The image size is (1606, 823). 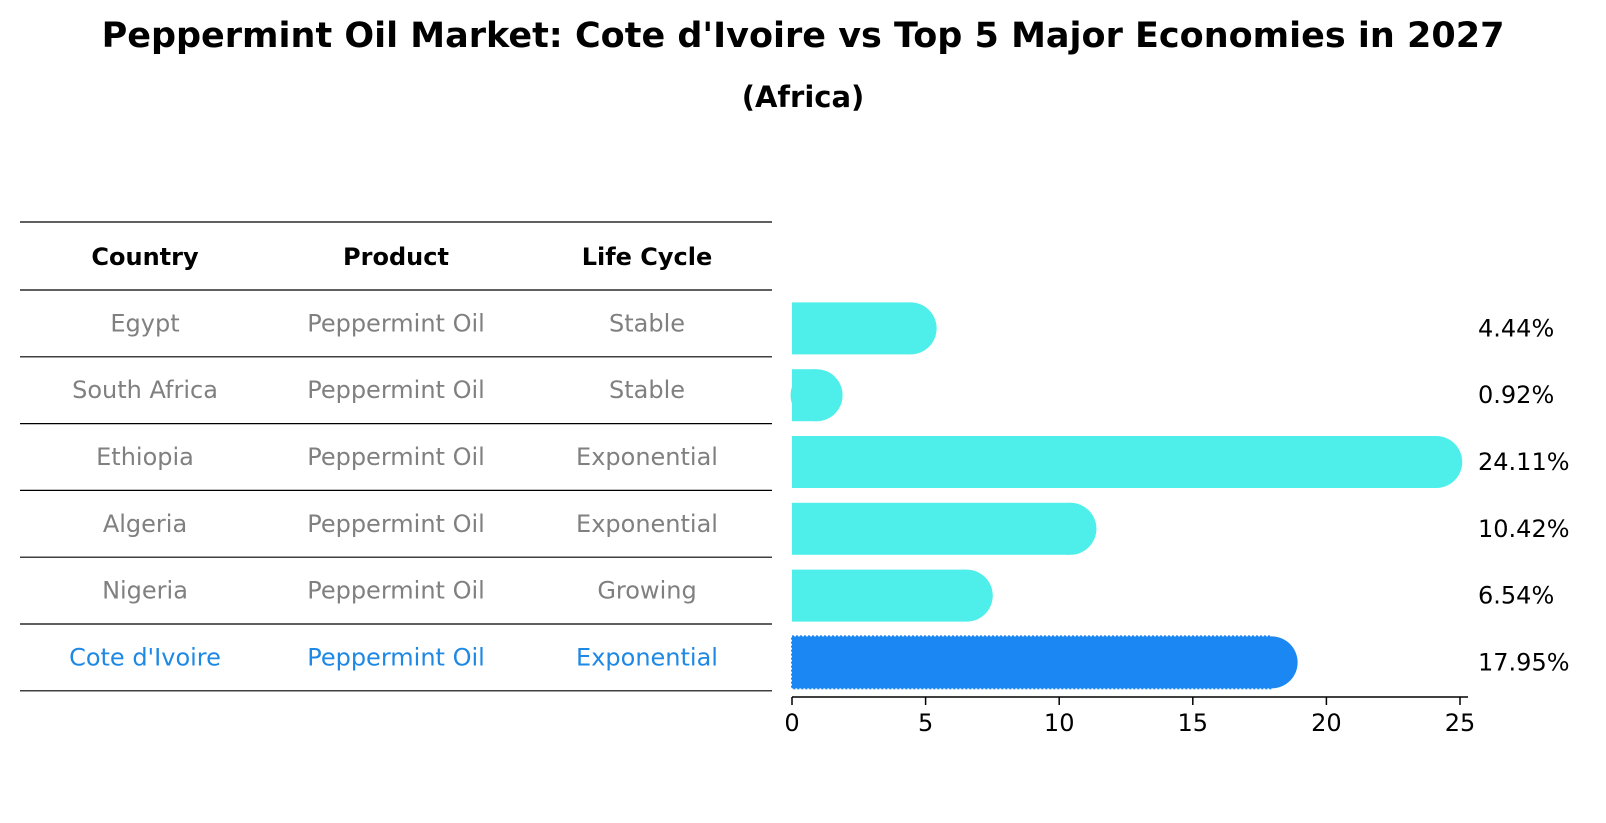 I want to click on table-cell-country: Cote d'Ivoire, so click(x=145, y=657).